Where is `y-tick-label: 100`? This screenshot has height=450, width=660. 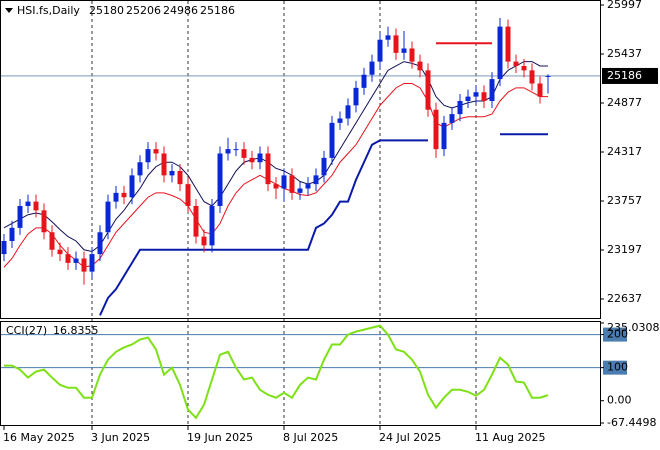 y-tick-label: 100 is located at coordinates (617, 367).